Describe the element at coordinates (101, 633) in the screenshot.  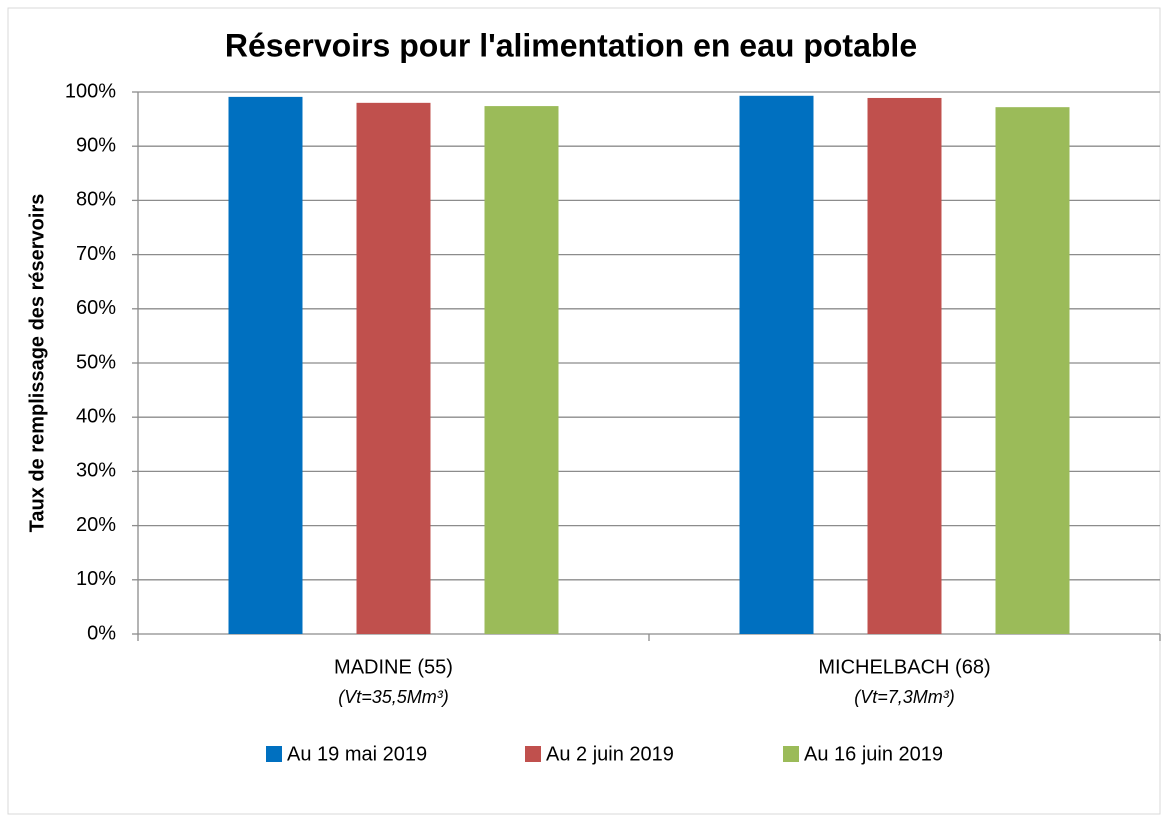
I see `y-tick-label: 0%` at that location.